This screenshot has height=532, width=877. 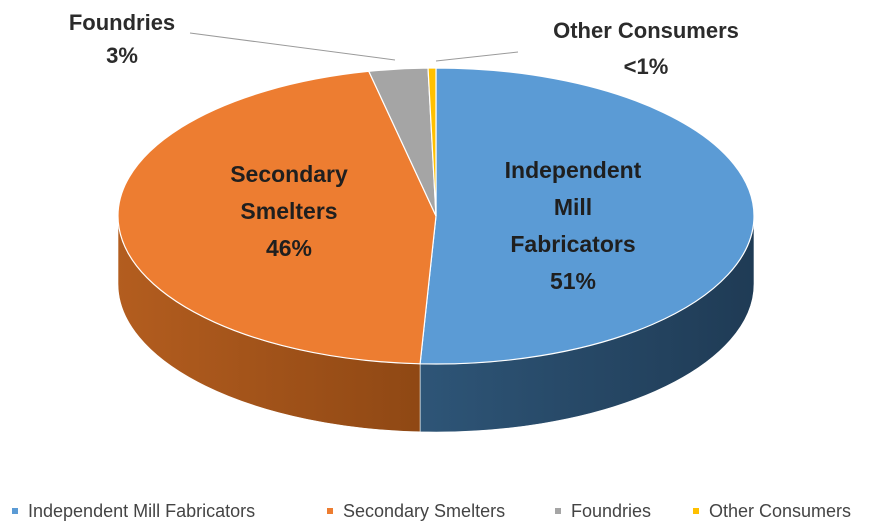 I want to click on leader-lines, so click(x=354, y=47).